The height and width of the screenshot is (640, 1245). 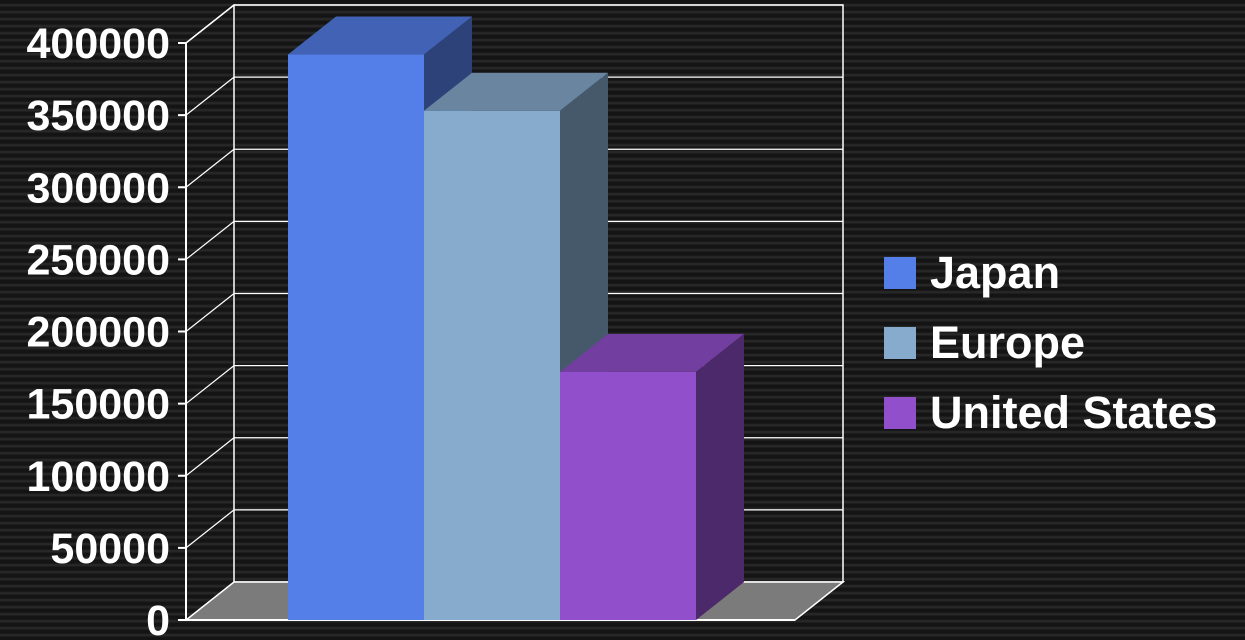 What do you see at coordinates (99, 188) in the screenshot?
I see `y-tick-label-300000: 300000` at bounding box center [99, 188].